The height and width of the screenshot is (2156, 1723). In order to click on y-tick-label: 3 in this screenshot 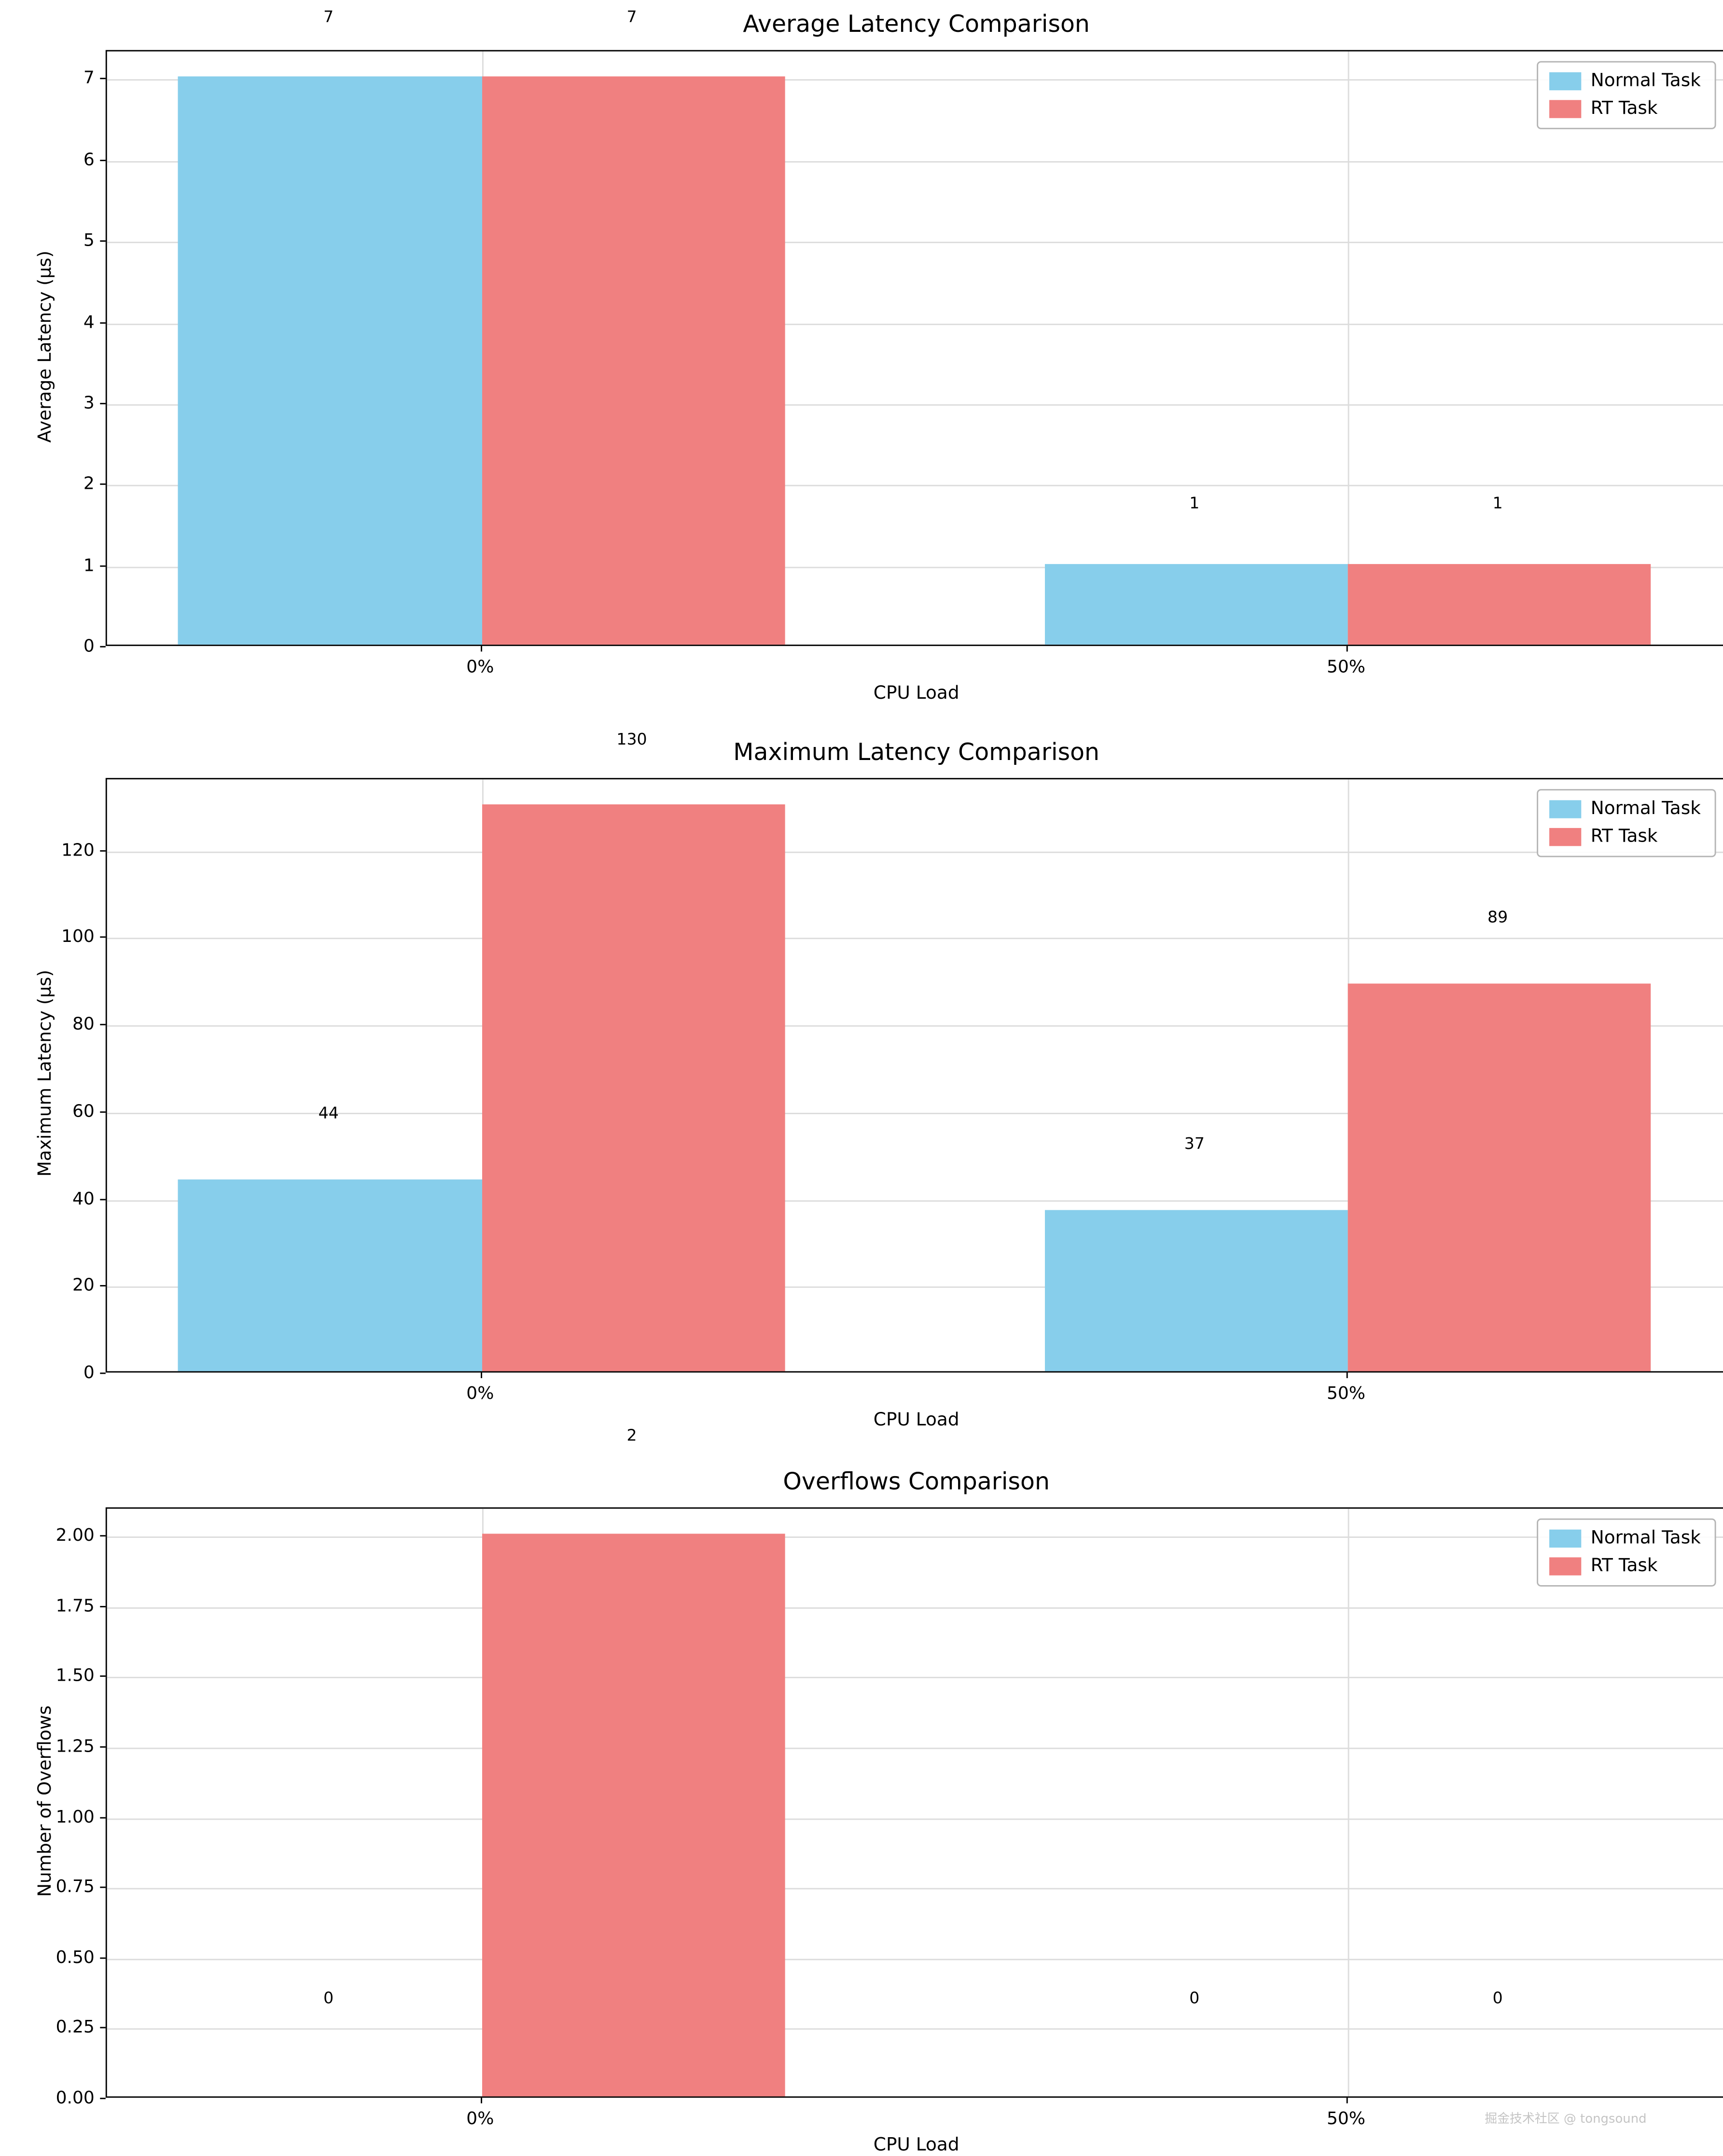, I will do `click(89, 402)`.